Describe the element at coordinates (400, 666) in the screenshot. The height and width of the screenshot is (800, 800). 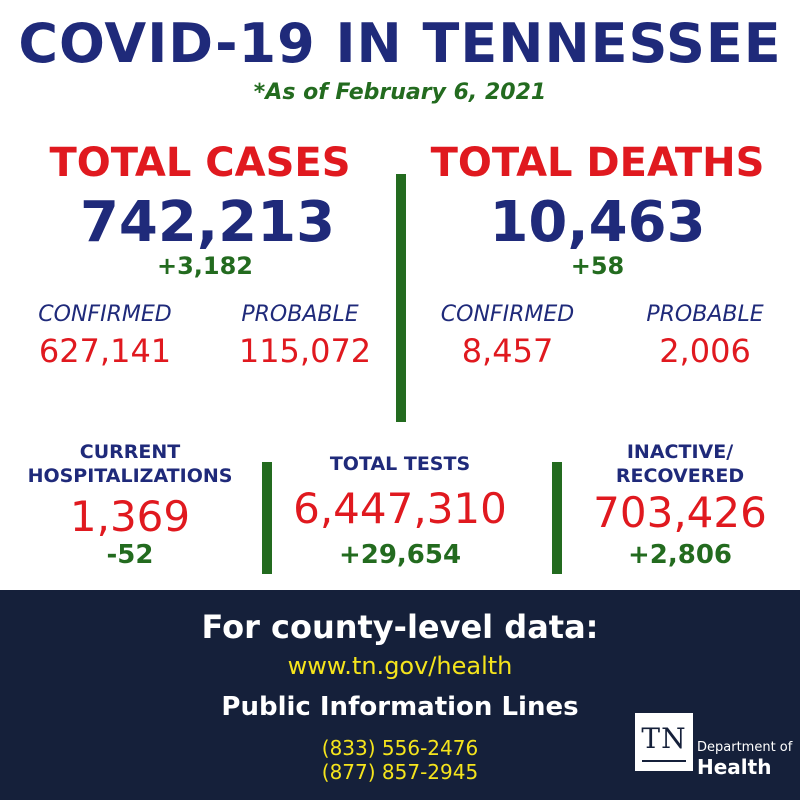
I see `health-url-link: www.tn.gov/health` at that location.